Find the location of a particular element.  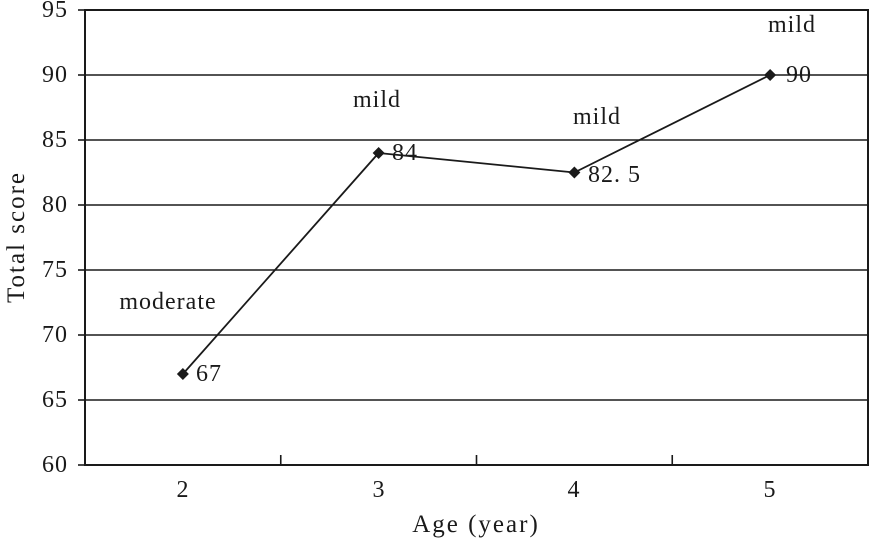

point-value-label-90: 90 is located at coordinates (799, 75).